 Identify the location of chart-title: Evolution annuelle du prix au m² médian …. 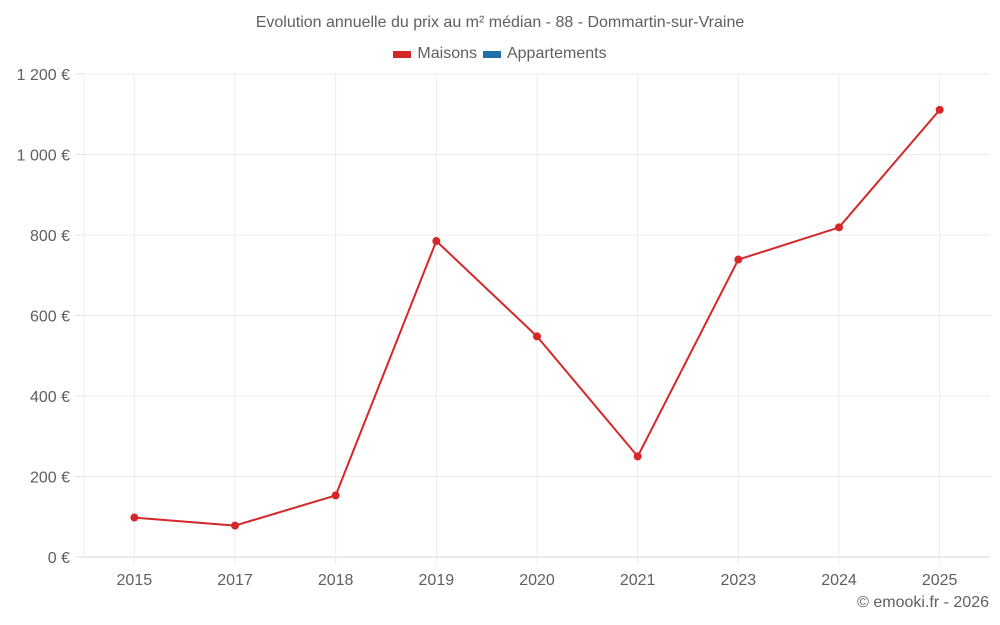
(500, 22).